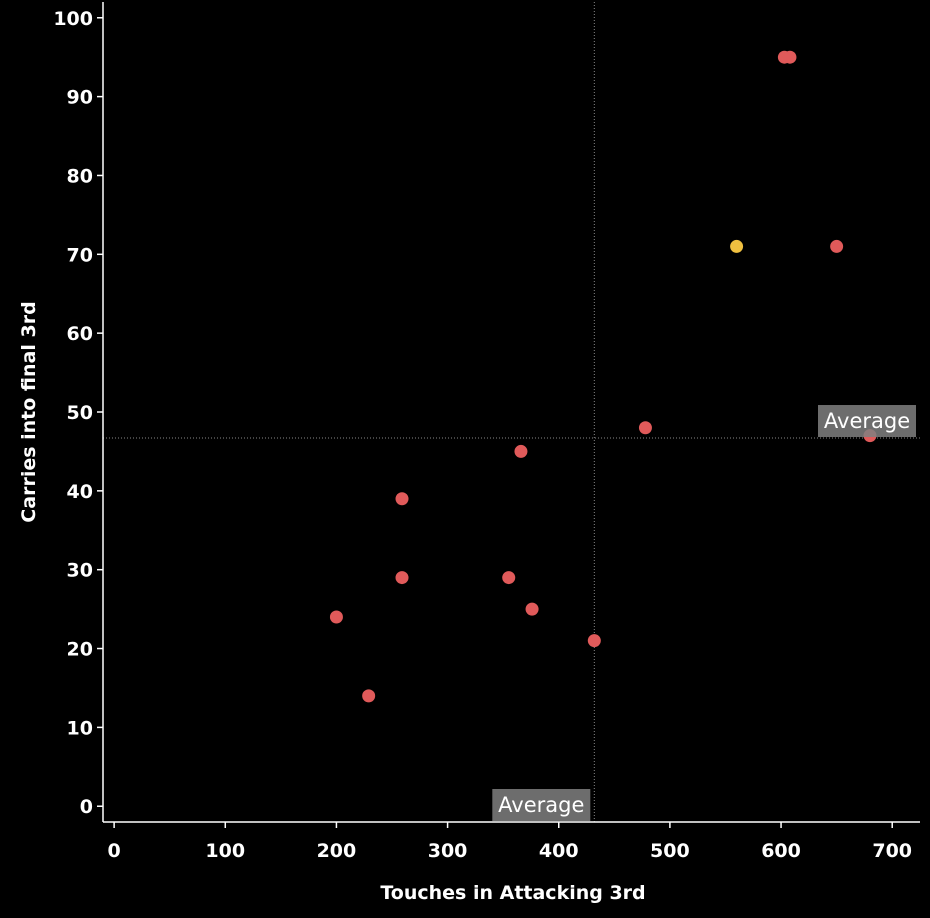  I want to click on y-tick-label: 80, so click(80, 176).